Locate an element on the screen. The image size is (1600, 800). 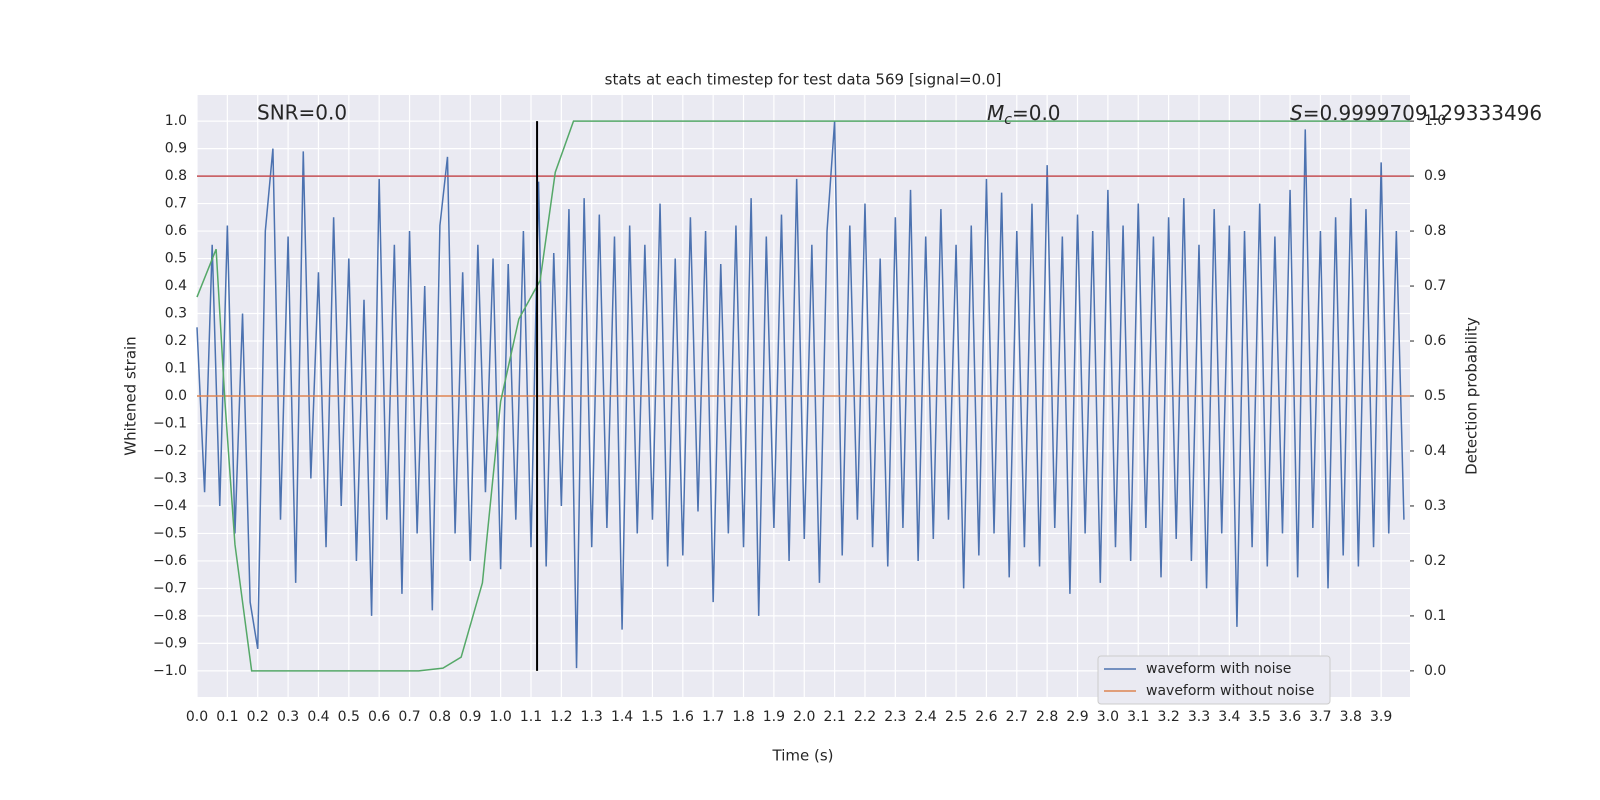
y2-tick-label: 0.7 is located at coordinates (1435, 286).